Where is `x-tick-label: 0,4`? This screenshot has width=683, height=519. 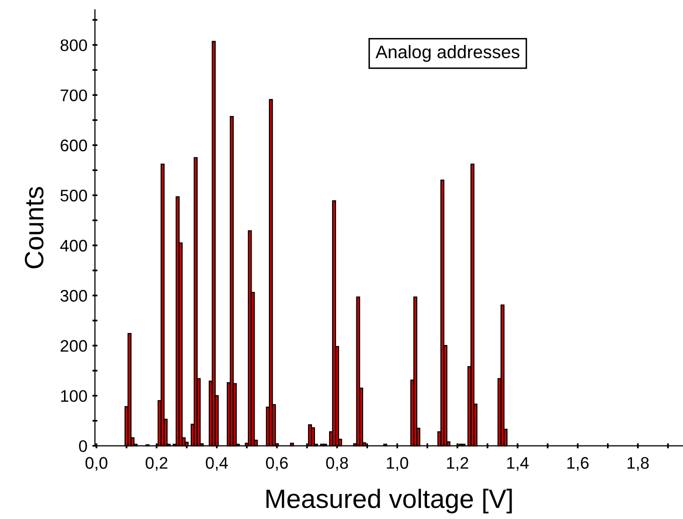
x-tick-label: 0,4 is located at coordinates (217, 464).